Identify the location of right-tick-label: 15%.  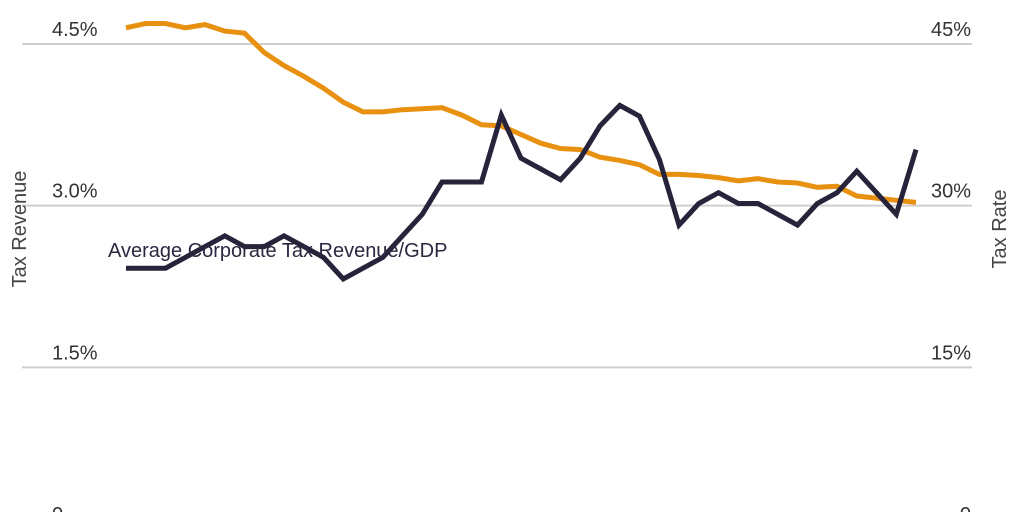
(951, 353).